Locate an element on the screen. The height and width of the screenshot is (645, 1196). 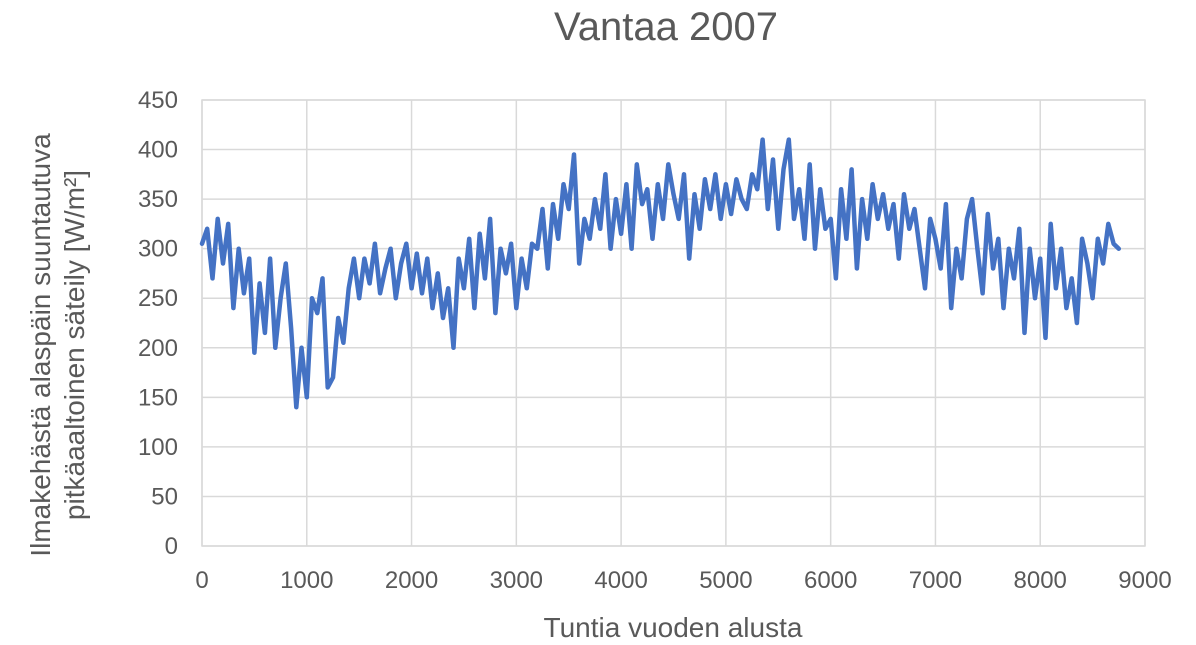
y-axis-label-line1: Ilmakehästä alaspäin suuntautuva is located at coordinates (40, 345).